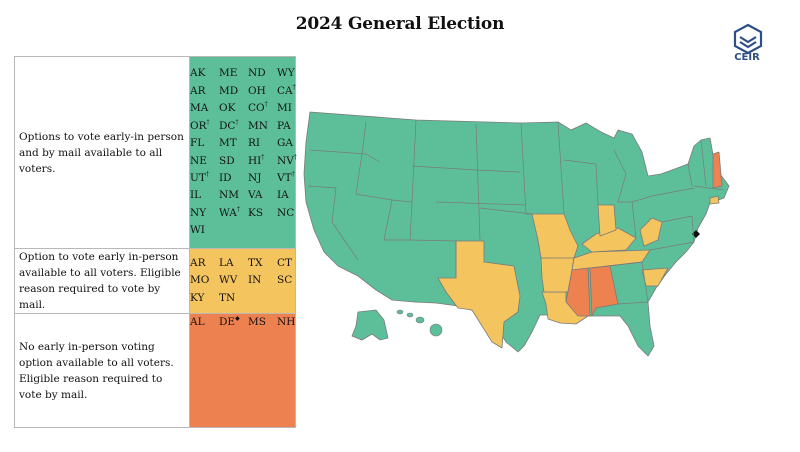  Describe the element at coordinates (651, 232) in the screenshot. I see `map-state-wv` at that location.